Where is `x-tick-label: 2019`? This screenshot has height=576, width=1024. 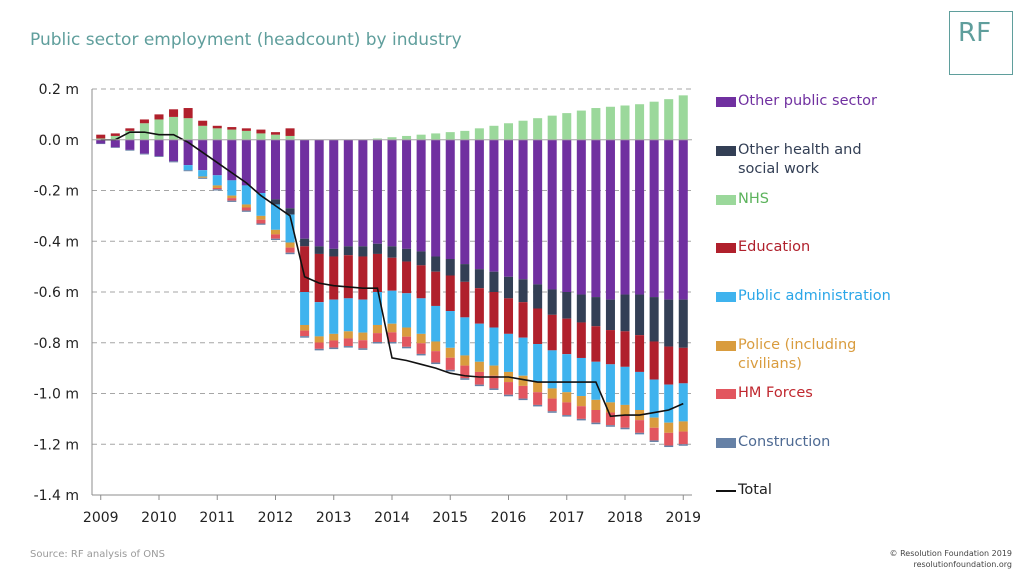
x-tick-label: 2019 is located at coordinates (683, 518).